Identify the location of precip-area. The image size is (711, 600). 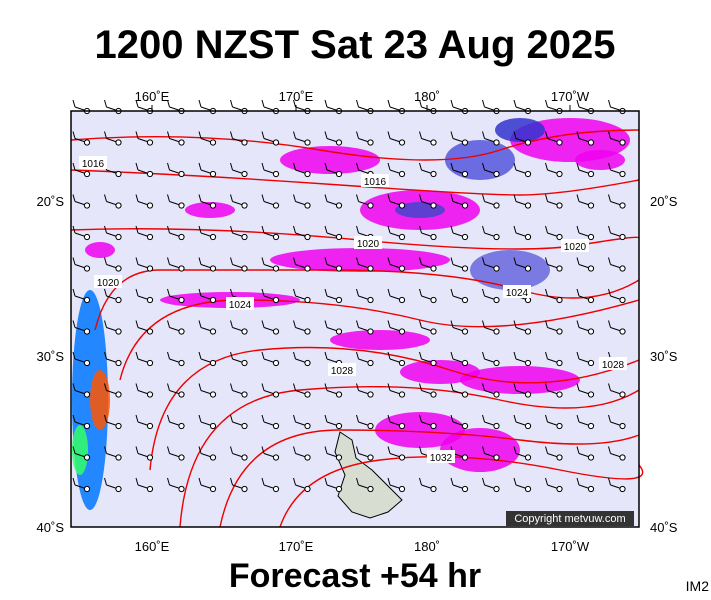
(360, 260).